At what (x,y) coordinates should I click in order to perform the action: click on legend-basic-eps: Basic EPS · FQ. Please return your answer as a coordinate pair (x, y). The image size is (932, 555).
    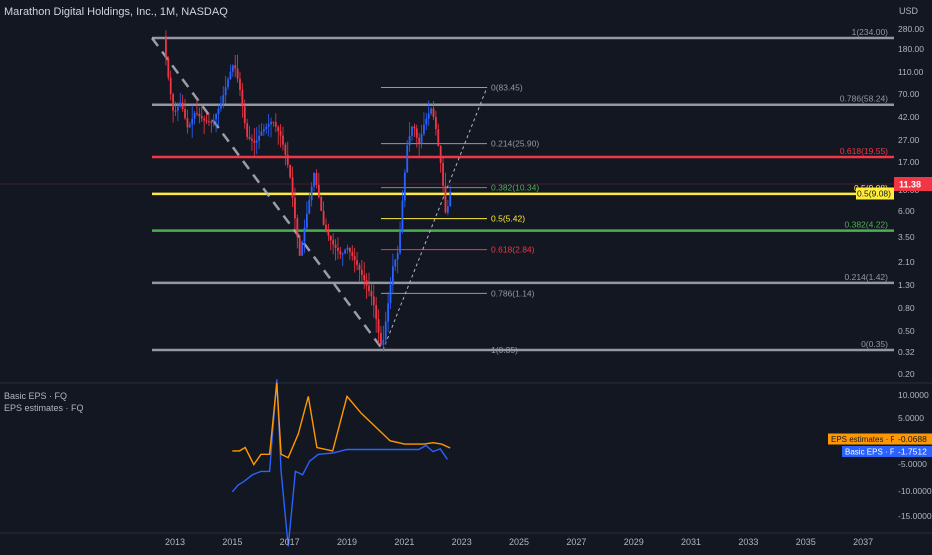
    Looking at the image, I should click on (36, 396).